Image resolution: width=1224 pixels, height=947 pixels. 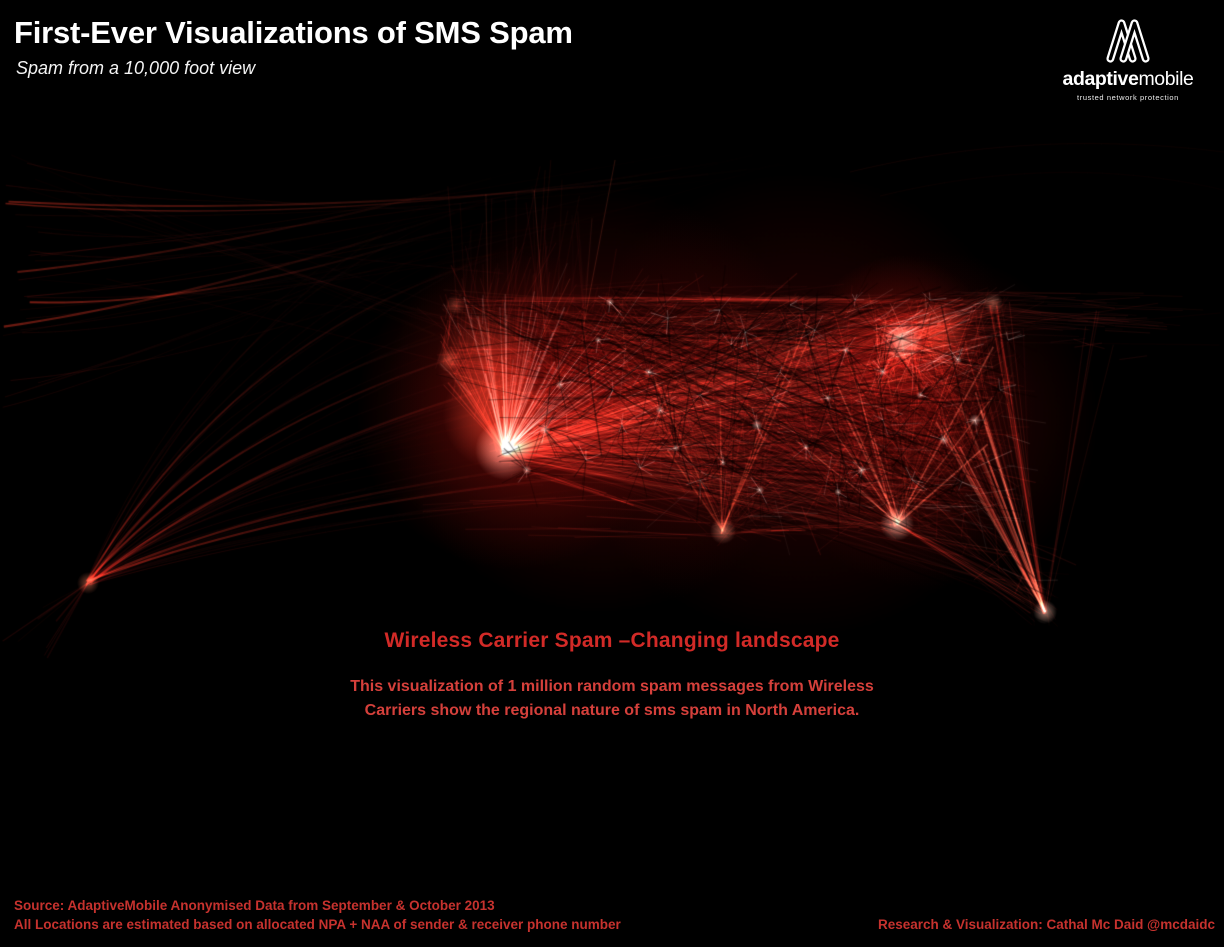 I want to click on logo-wordmark-bold: adaptive, so click(x=1100, y=79).